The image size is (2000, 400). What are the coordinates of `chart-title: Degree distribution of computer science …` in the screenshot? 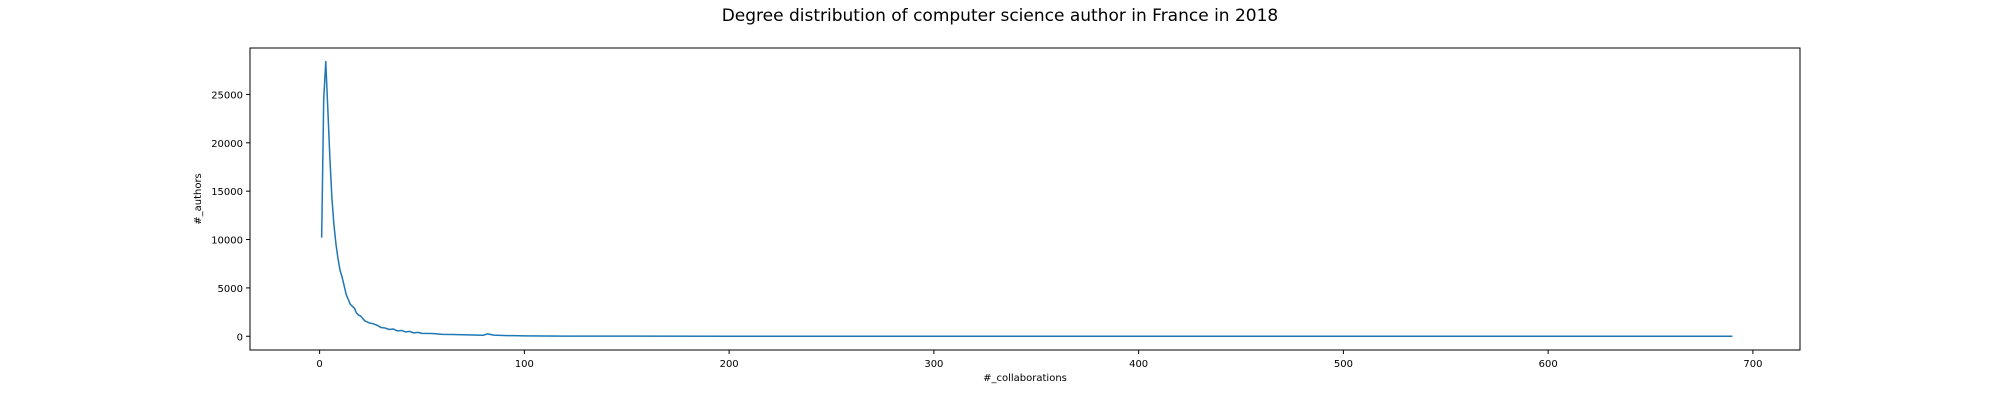 It's located at (1000, 16).